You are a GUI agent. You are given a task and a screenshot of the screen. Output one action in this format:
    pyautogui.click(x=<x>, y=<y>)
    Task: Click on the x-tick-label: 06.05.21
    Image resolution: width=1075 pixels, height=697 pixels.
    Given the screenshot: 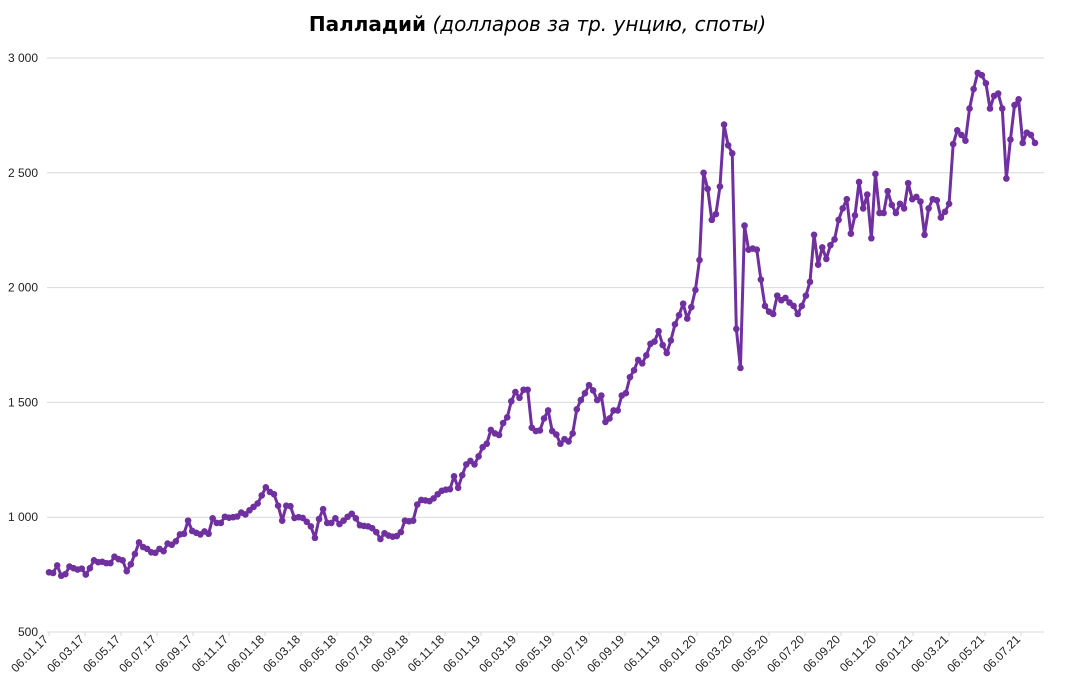 What is the action you would take?
    pyautogui.click(x=965, y=653)
    